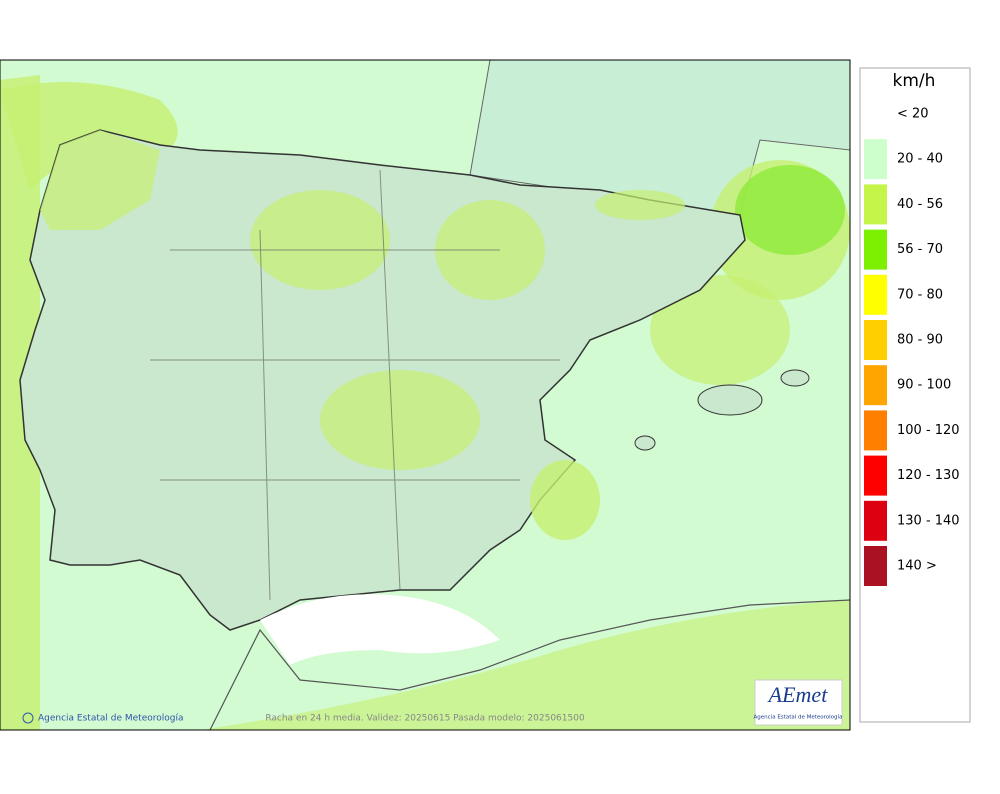  What do you see at coordinates (914, 81) in the screenshot?
I see `legend-title: km/h` at bounding box center [914, 81].